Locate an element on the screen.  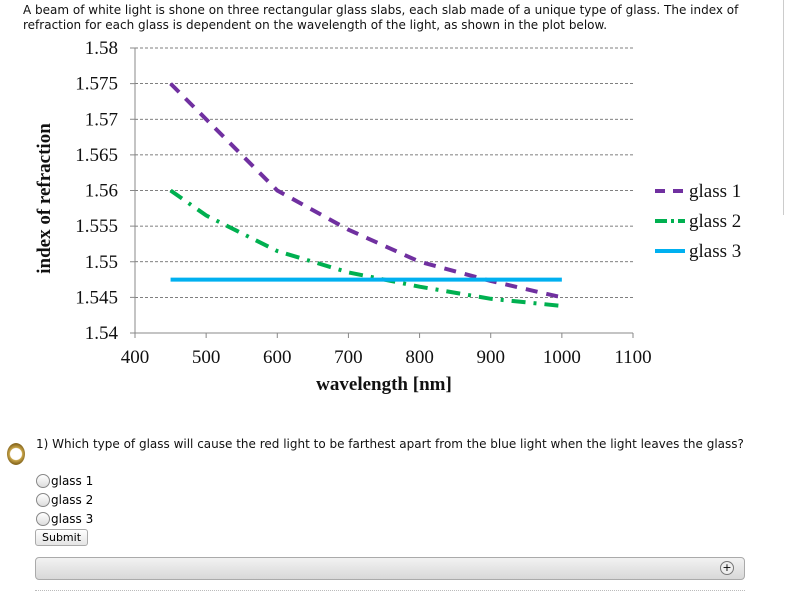
x-axis-label: wavelength [nm] is located at coordinates (384, 384).